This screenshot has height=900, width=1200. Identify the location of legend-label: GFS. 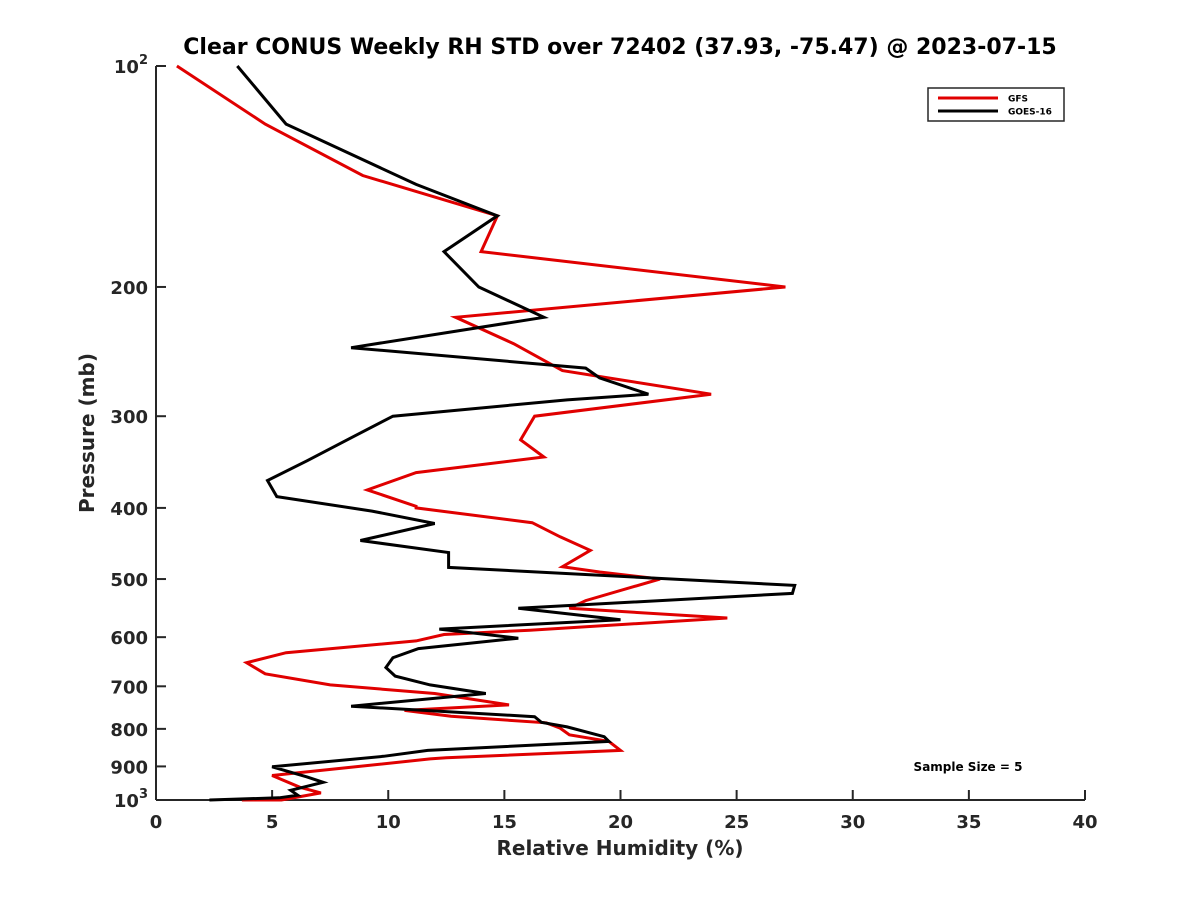
(1018, 100).